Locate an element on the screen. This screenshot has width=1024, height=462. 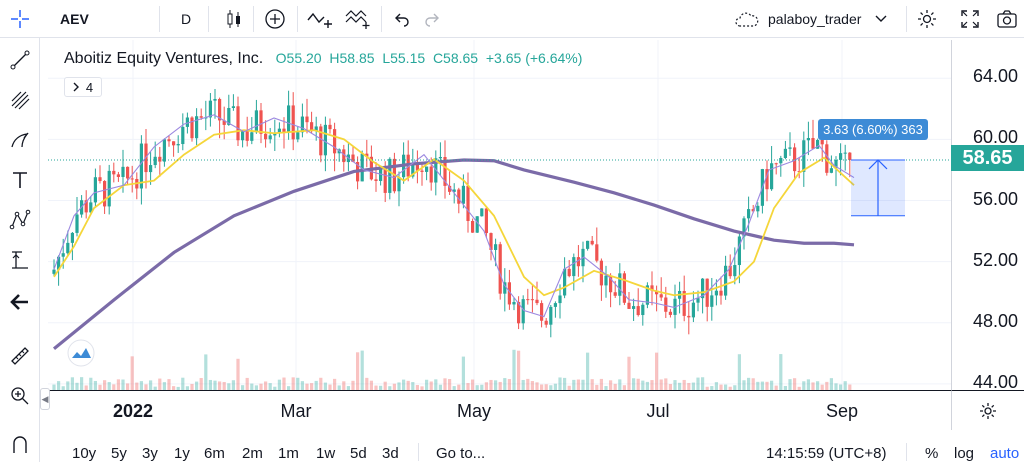
auto-toggle: auto is located at coordinates (1005, 453).